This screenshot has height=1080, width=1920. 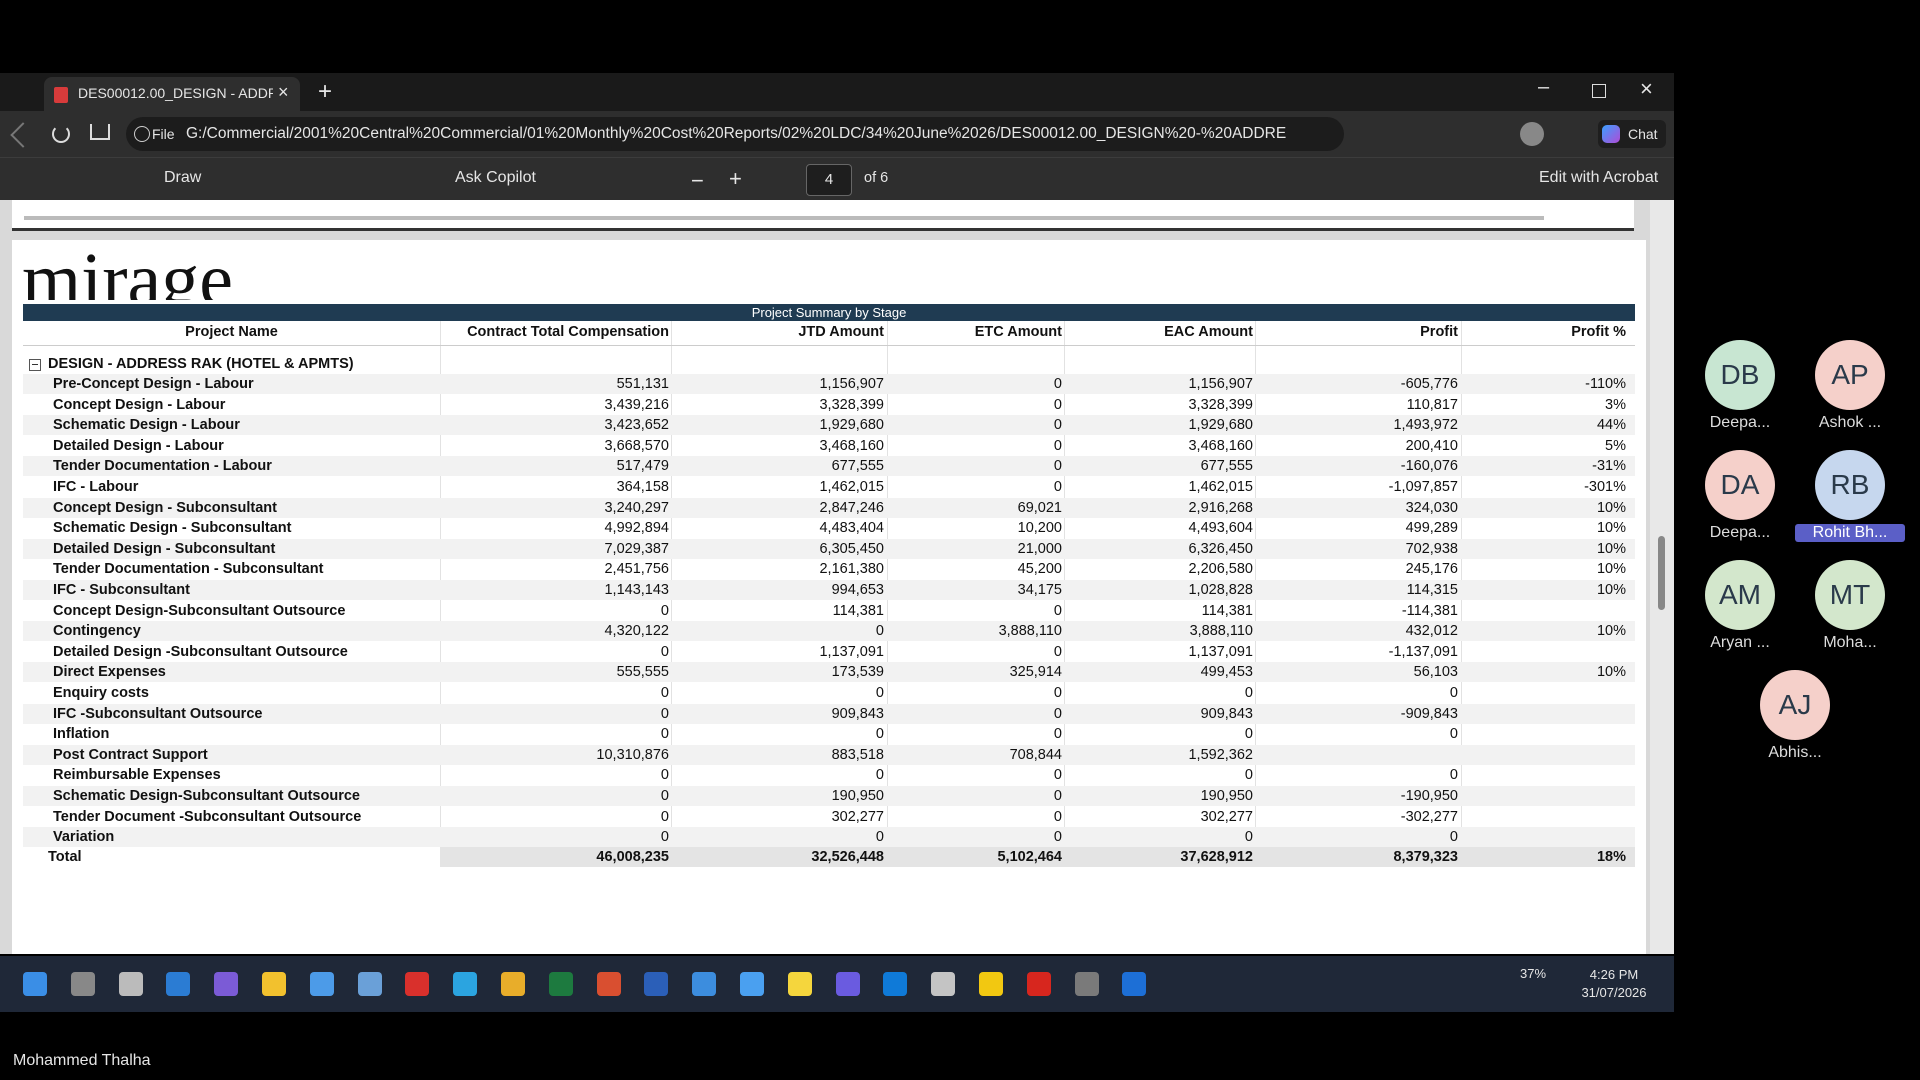 What do you see at coordinates (1435, 672) in the screenshot?
I see `row-cell: 56,103` at bounding box center [1435, 672].